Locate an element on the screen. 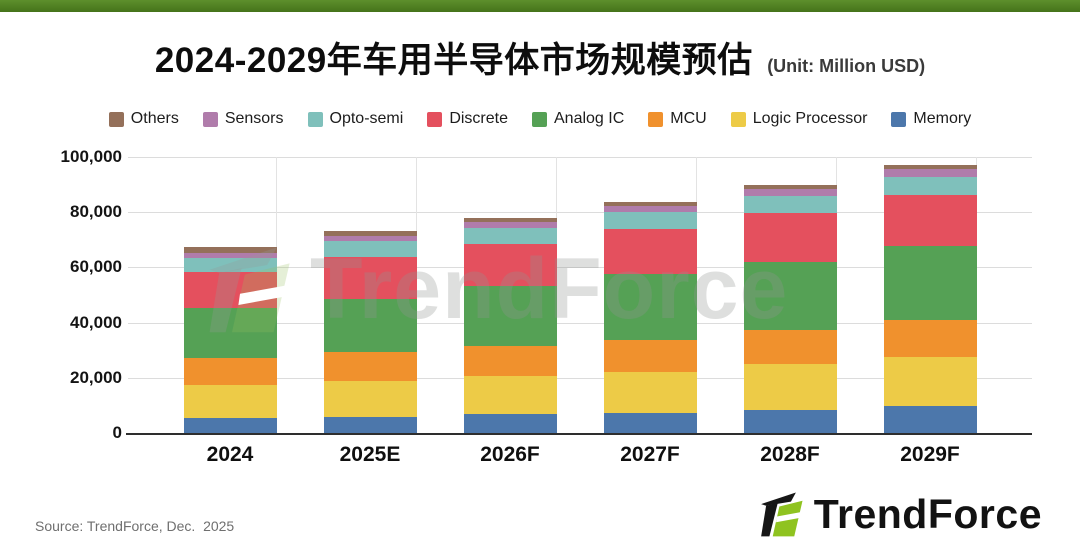 This screenshot has height=560, width=1080. stacked-bar-2024 is located at coordinates (230, 339).